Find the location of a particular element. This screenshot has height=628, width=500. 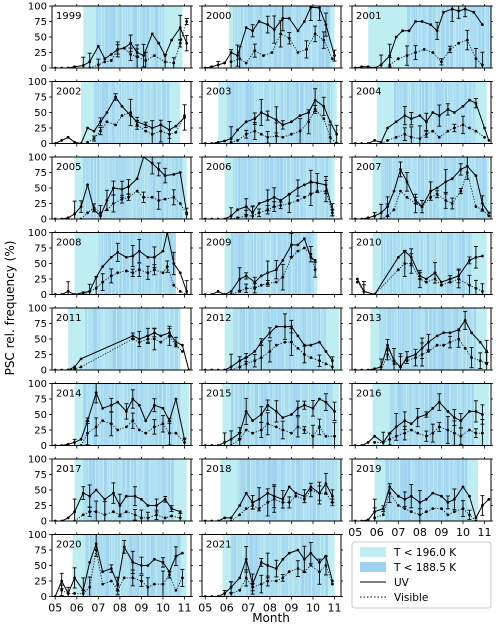

legend-swatch is located at coordinates (373, 567).